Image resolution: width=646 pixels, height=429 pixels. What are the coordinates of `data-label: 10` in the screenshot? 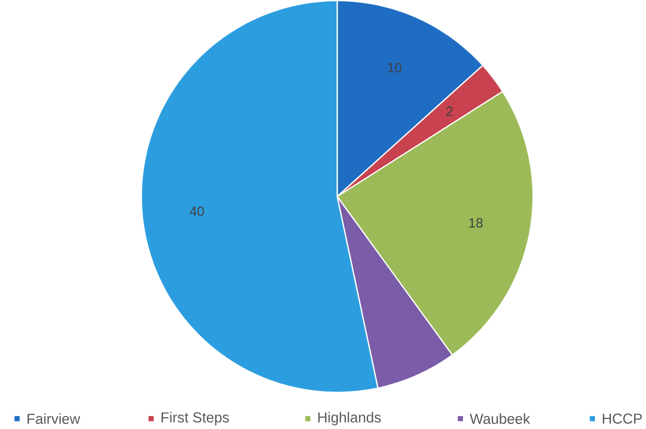 It's located at (395, 67).